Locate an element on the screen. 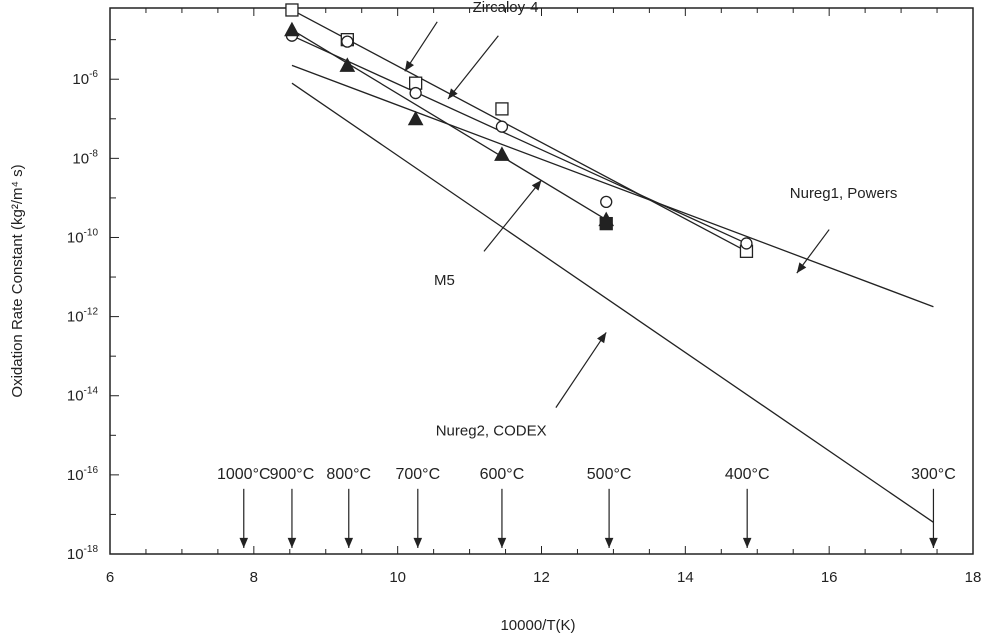 This screenshot has width=989, height=636. temperature-label: 300°C is located at coordinates (933, 474).